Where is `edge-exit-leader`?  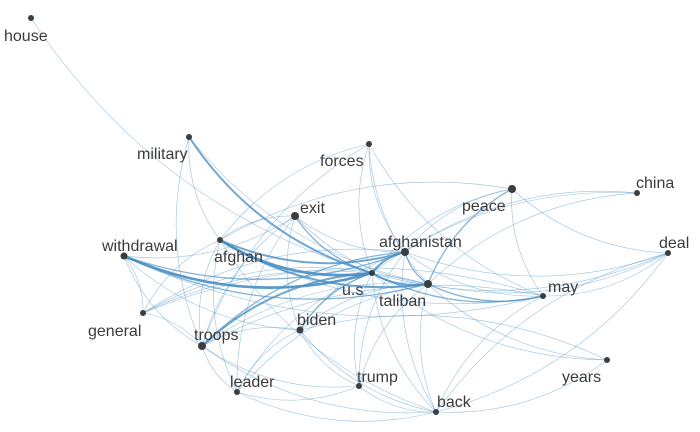
edge-exit-leader is located at coordinates (266, 304).